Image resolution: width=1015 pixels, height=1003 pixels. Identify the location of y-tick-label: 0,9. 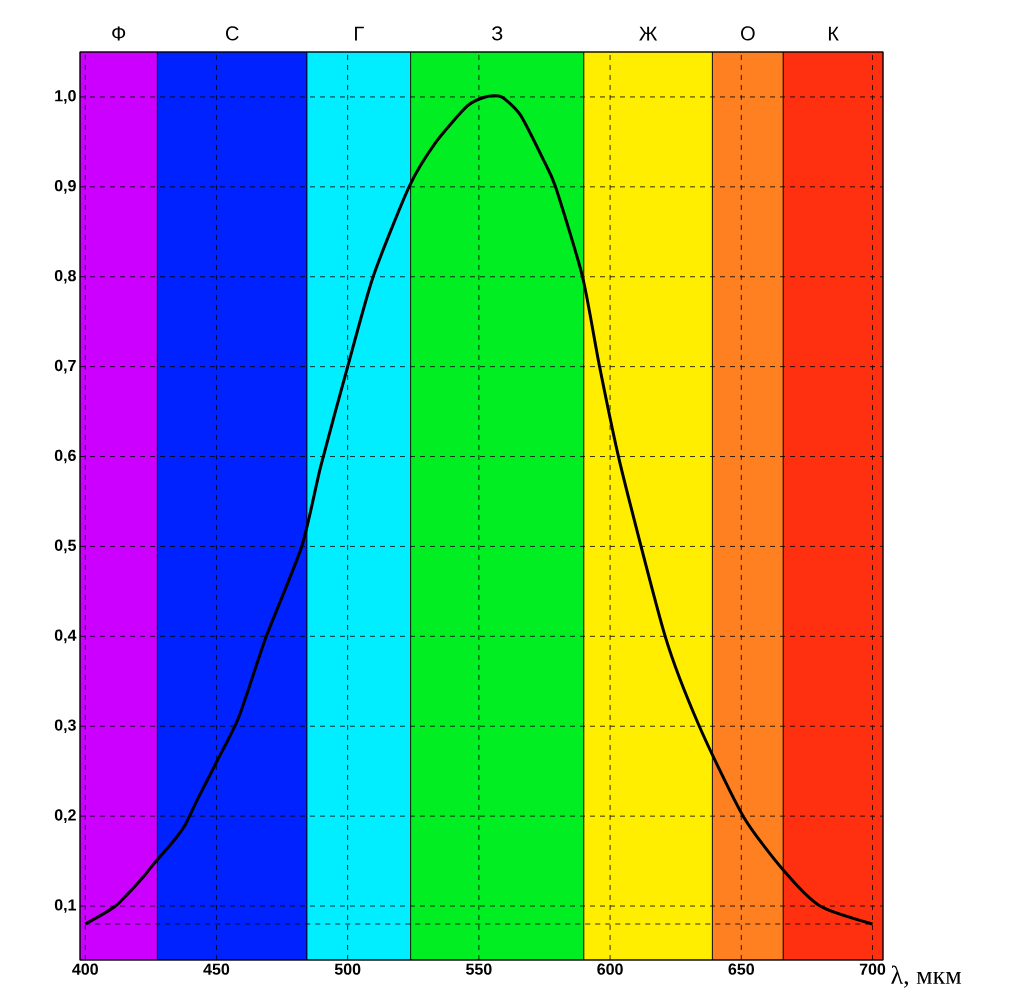
(65, 187).